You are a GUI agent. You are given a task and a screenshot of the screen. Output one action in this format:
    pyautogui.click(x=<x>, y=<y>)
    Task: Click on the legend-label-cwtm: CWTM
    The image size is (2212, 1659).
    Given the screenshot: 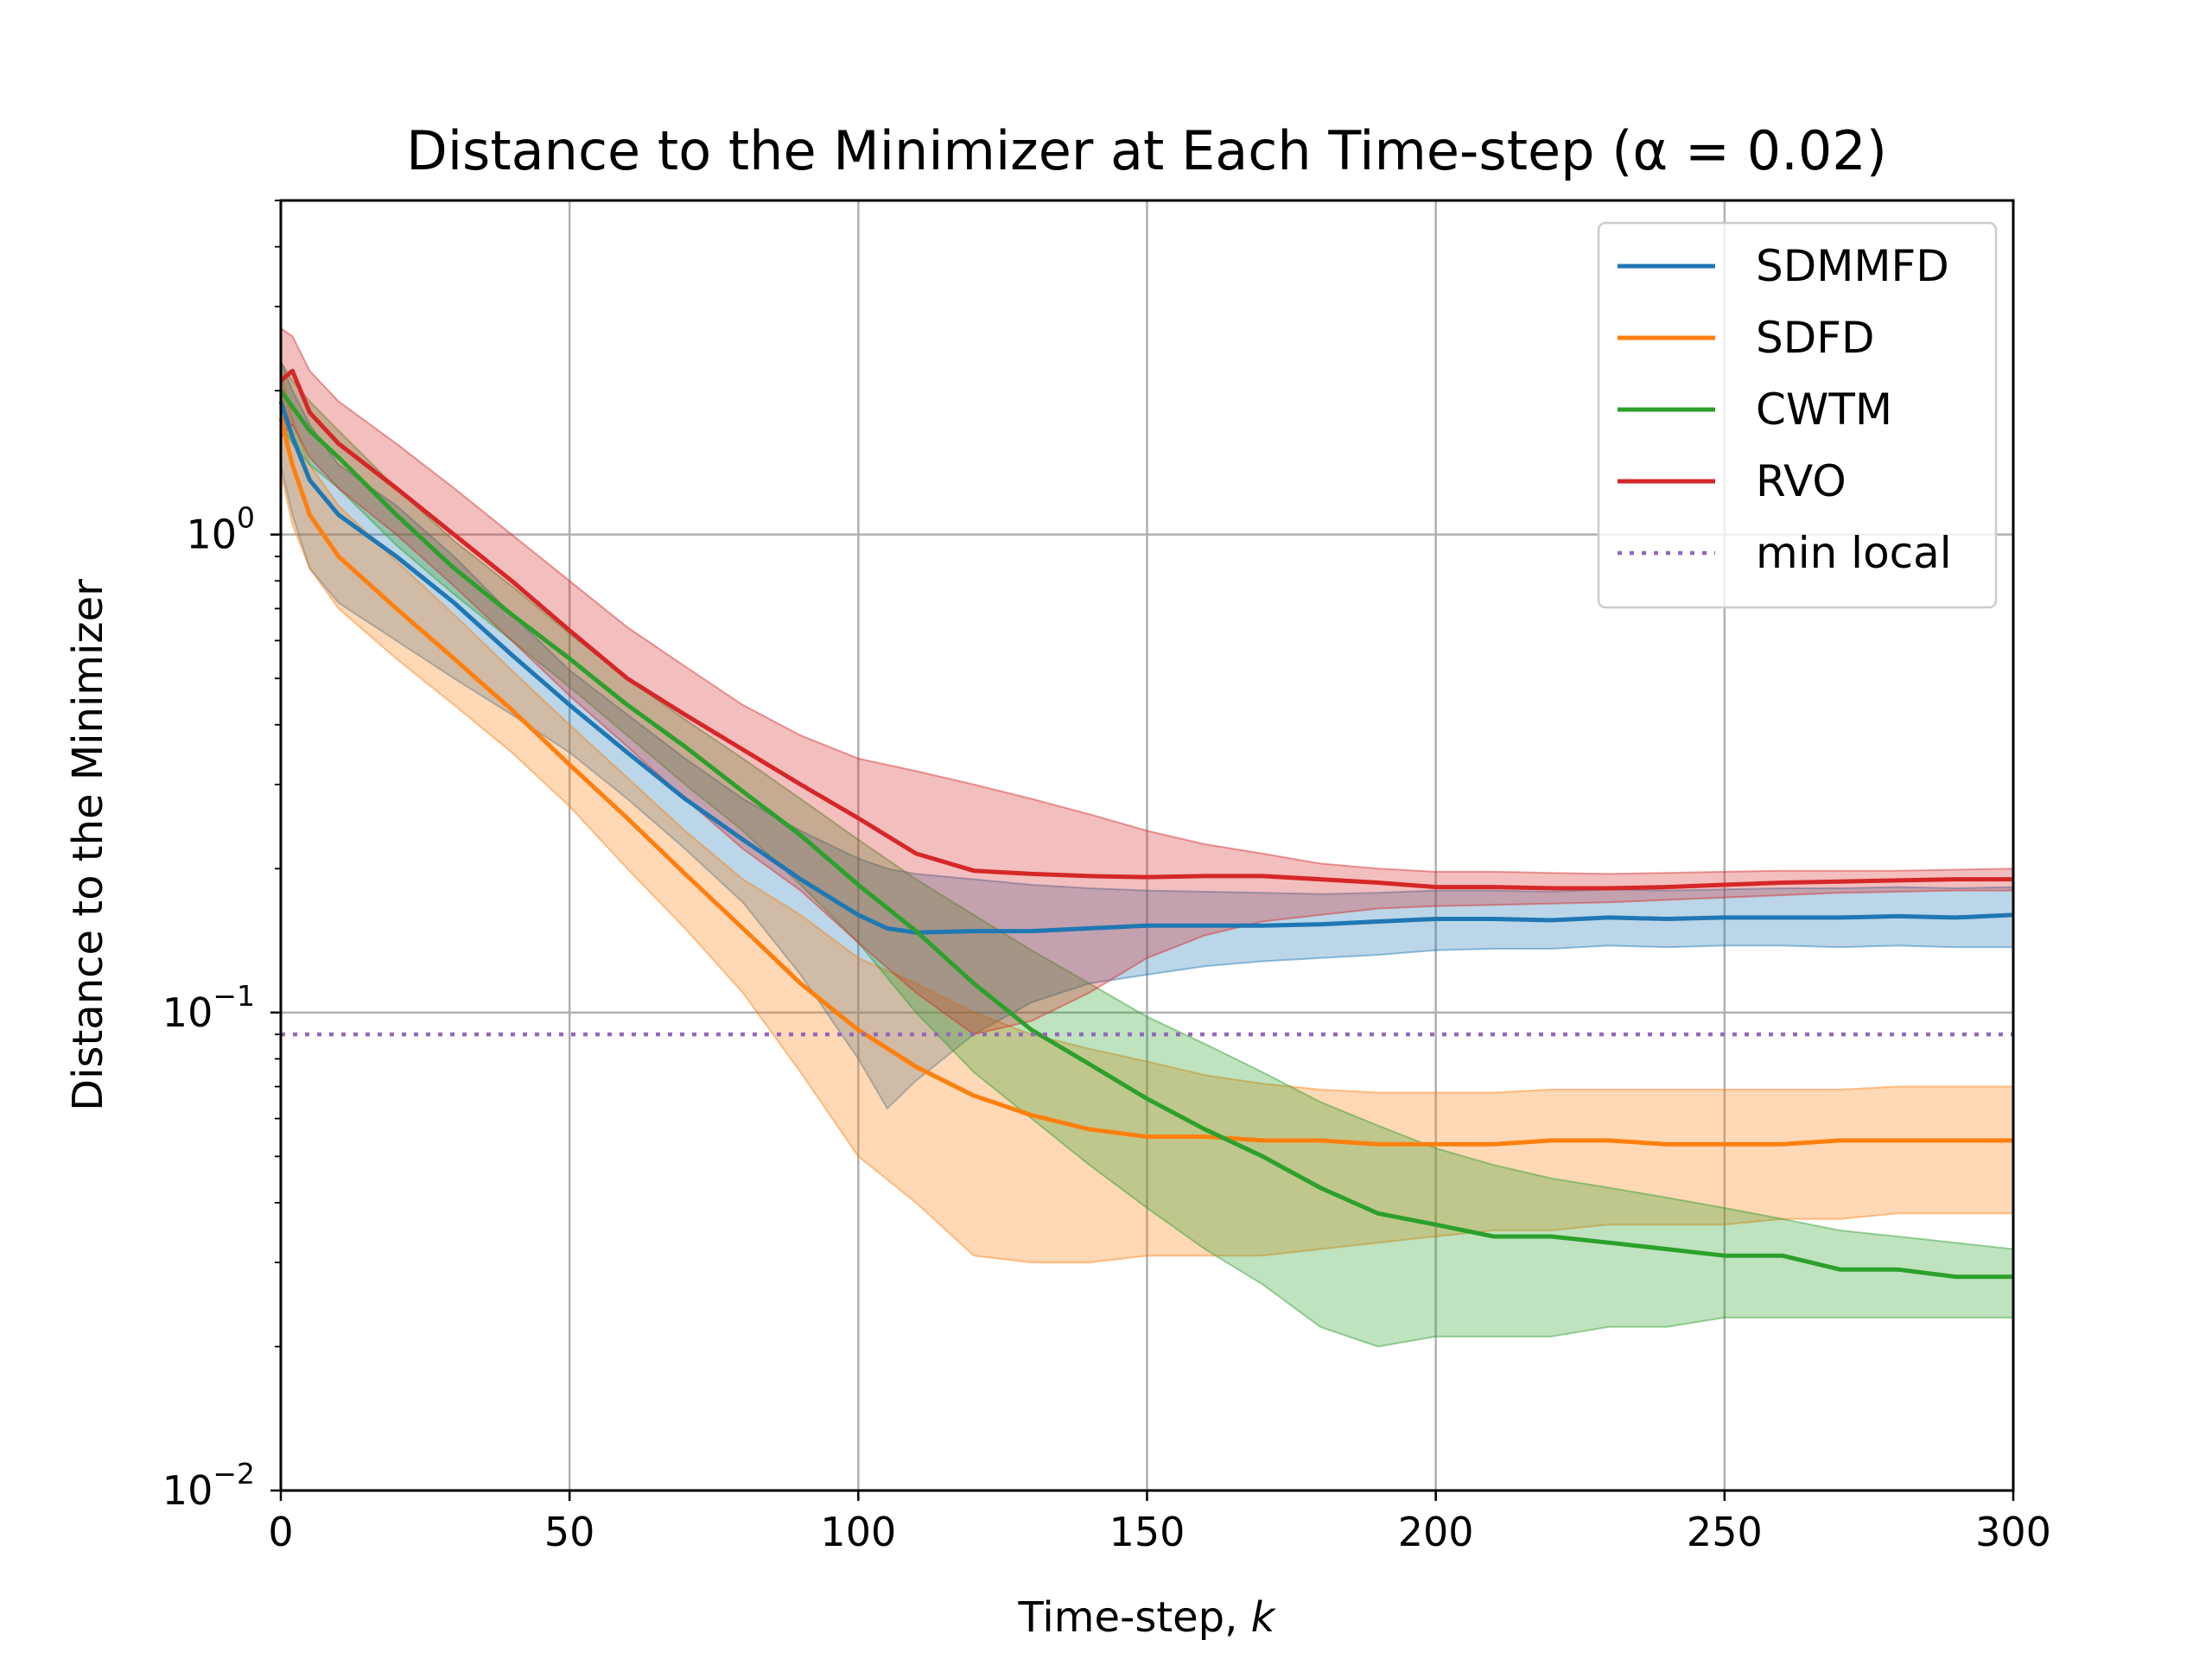 What is the action you would take?
    pyautogui.click(x=1824, y=410)
    